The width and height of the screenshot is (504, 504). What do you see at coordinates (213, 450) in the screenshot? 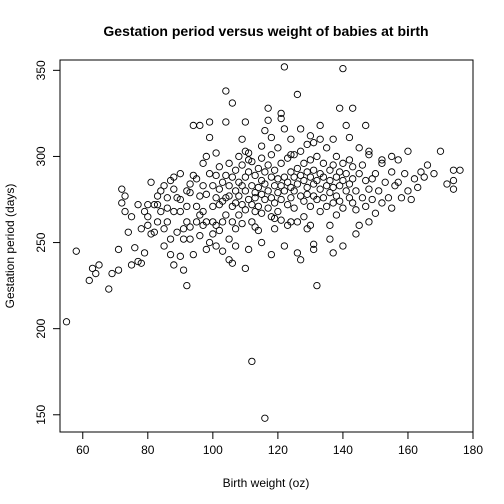
I see `x-tick-label: 100` at bounding box center [213, 450].